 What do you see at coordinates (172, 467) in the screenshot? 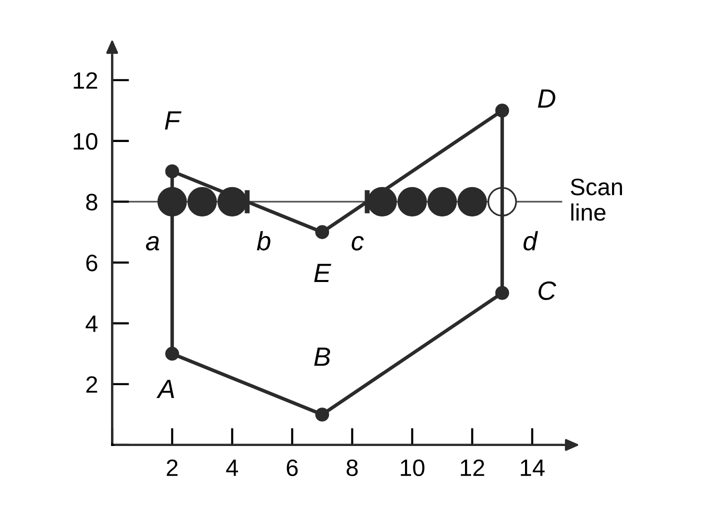
I see `x-tick-label: 2` at bounding box center [172, 467].